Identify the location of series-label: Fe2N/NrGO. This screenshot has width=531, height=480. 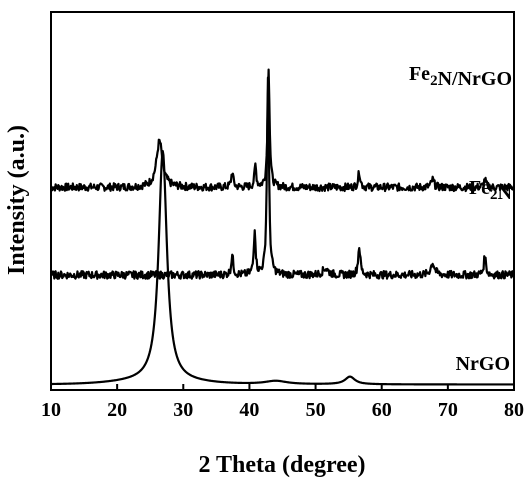
(460, 76).